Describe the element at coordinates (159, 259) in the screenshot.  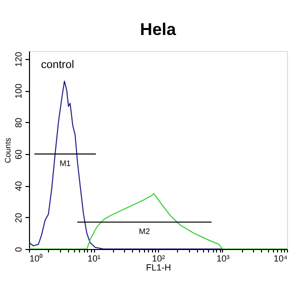
I see `x-tick-label: 10²` at that location.